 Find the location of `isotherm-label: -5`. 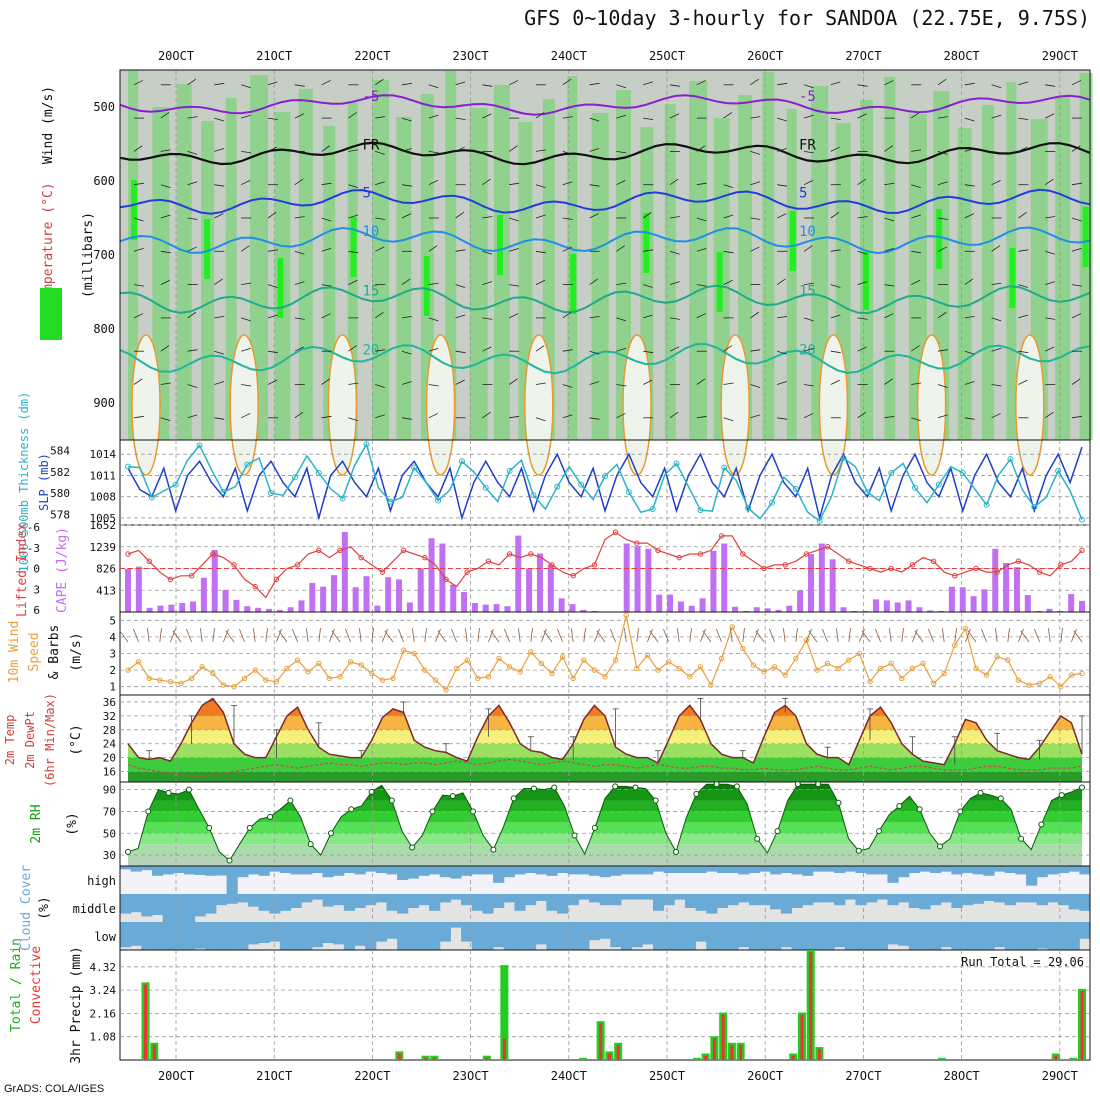

isotherm-label: -5 is located at coordinates (807, 97).